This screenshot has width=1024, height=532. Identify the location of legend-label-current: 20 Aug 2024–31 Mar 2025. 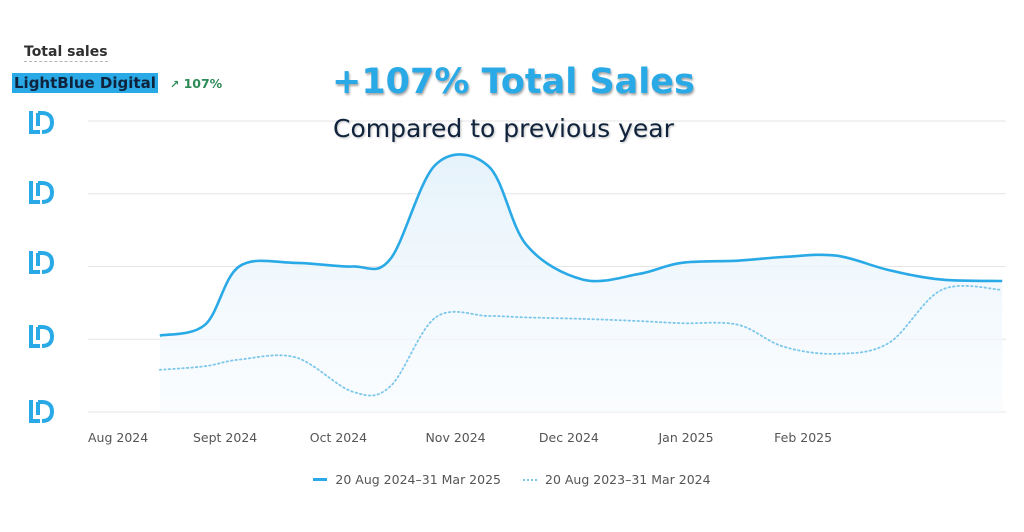
(418, 479).